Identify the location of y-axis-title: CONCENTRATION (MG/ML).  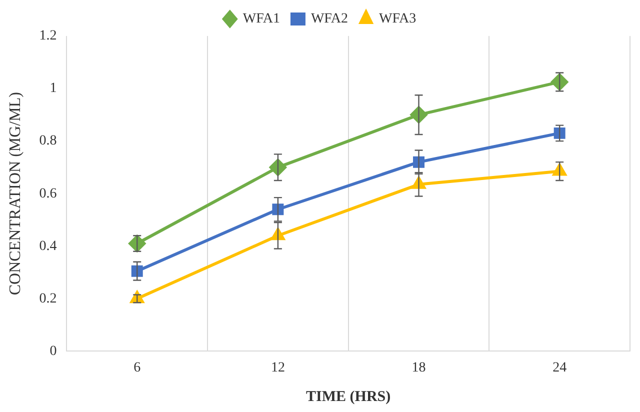
(15, 194).